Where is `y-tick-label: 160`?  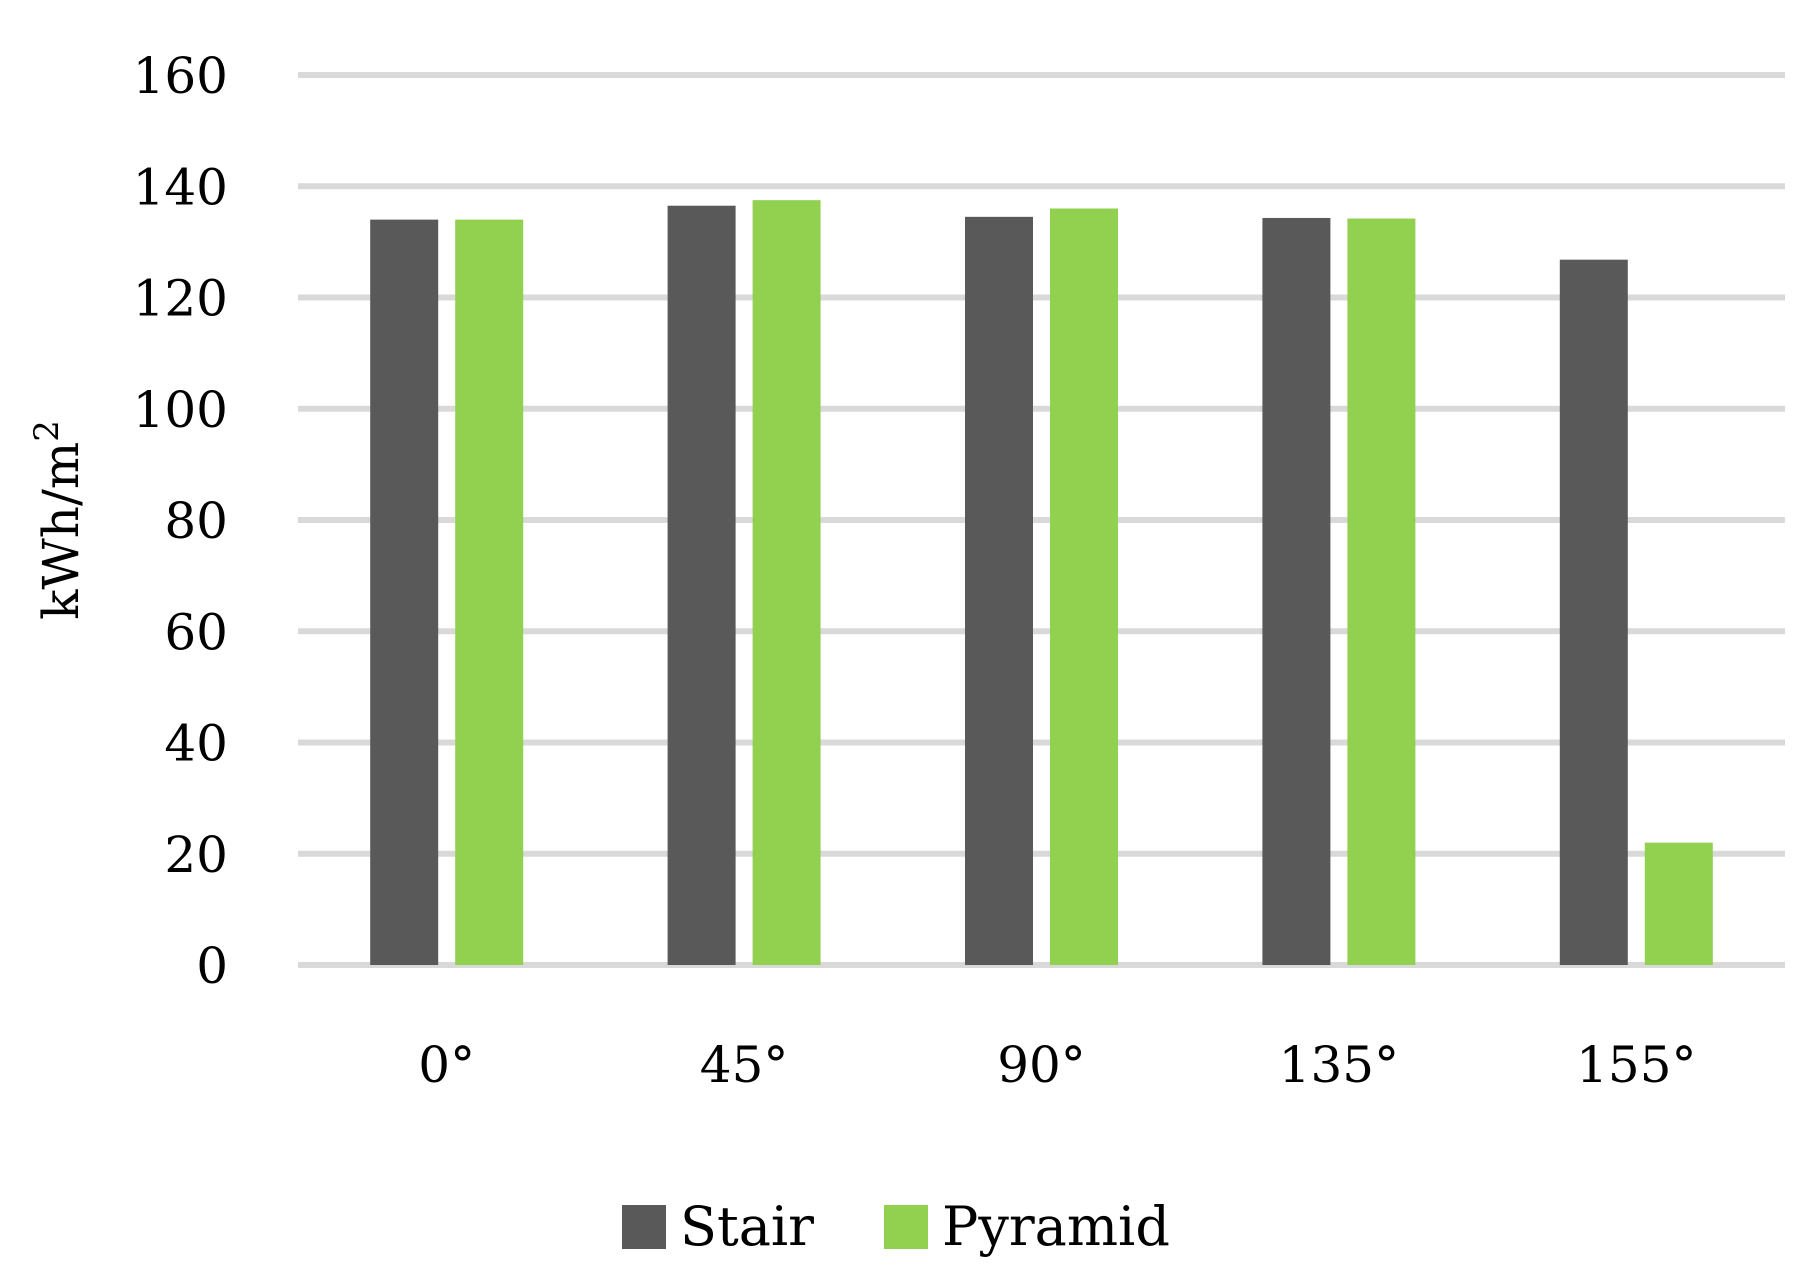
y-tick-label: 160 is located at coordinates (180, 76).